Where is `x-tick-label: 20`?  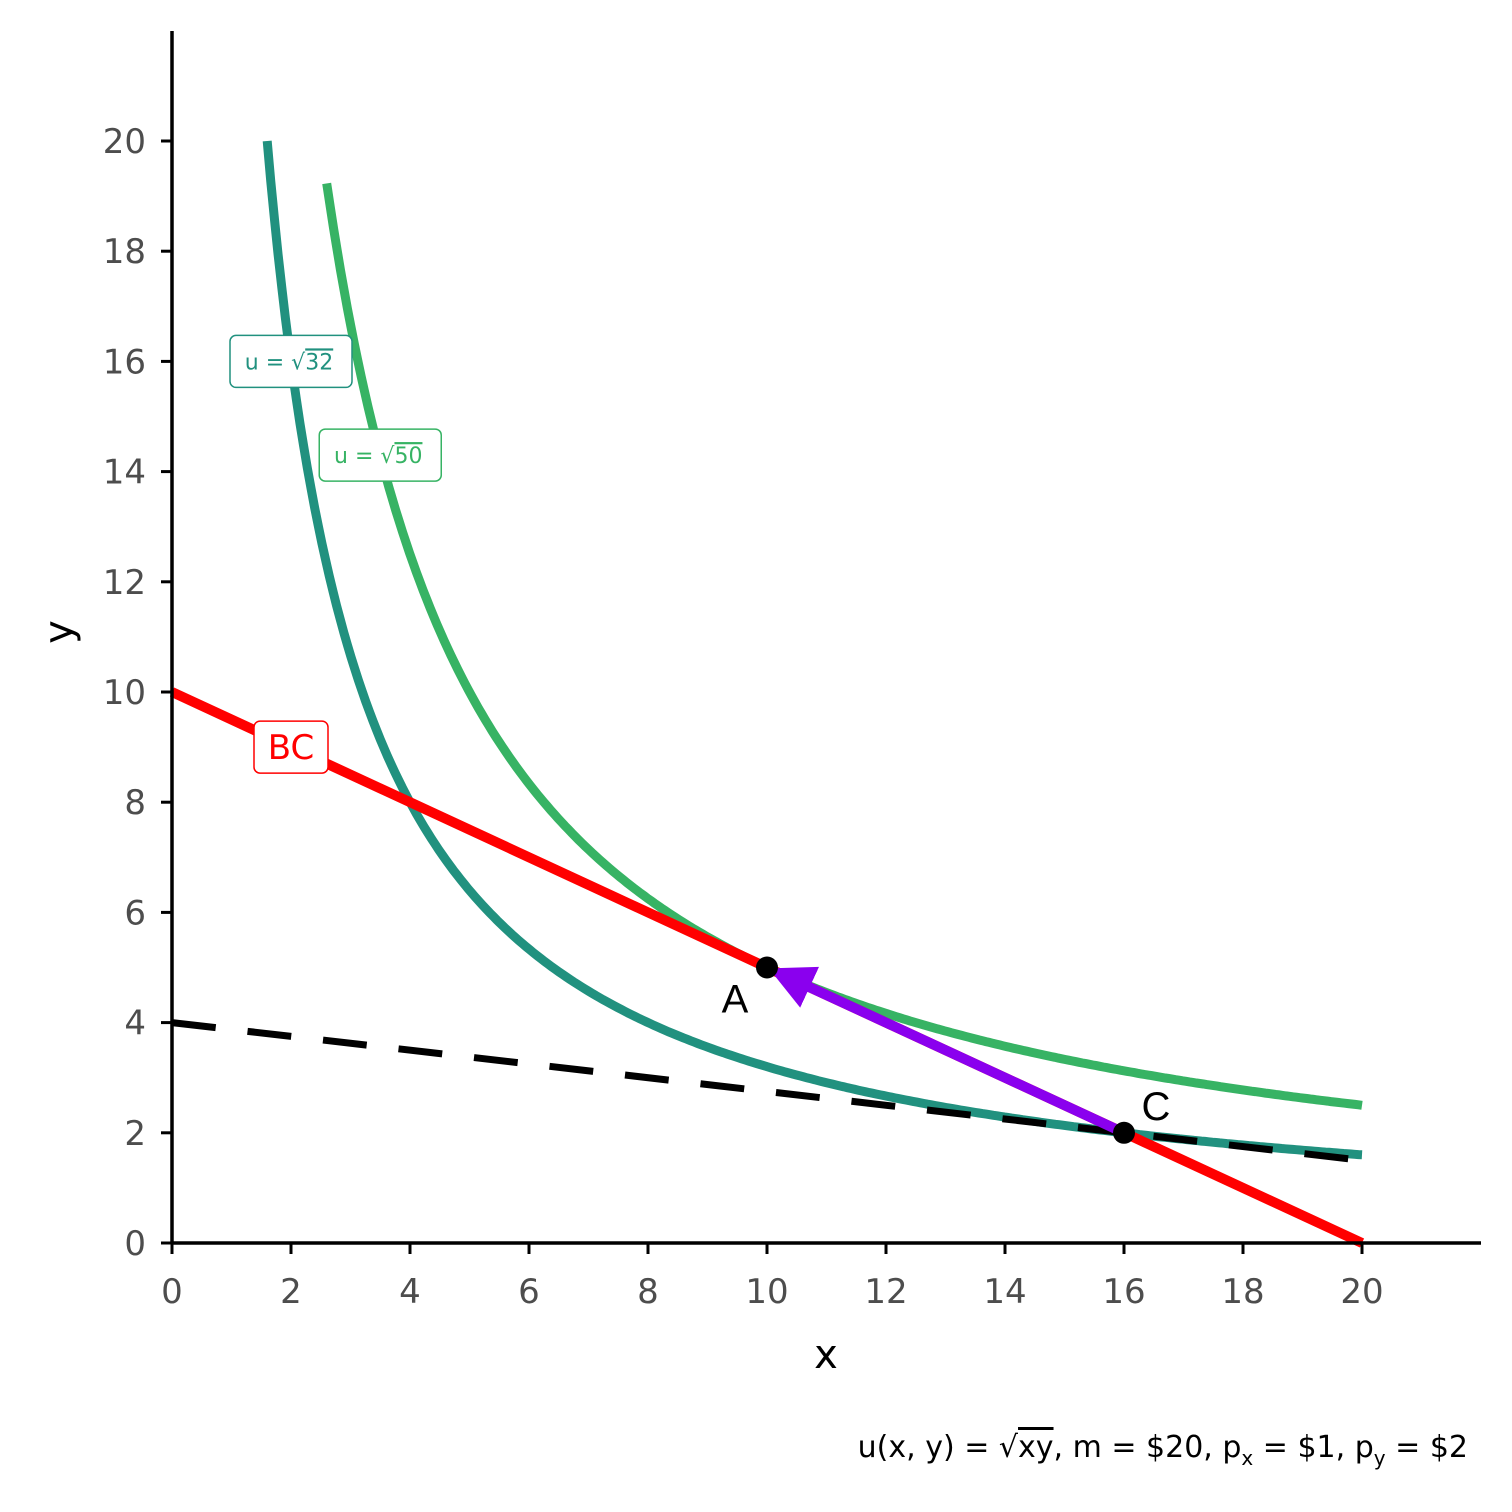 x-tick-label: 20 is located at coordinates (1361, 1292).